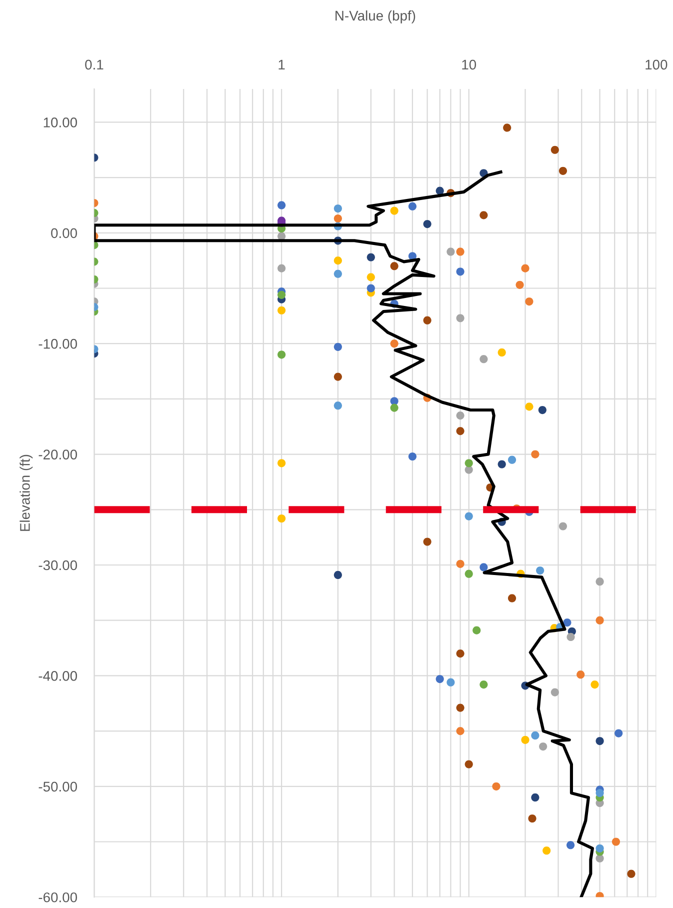  Describe the element at coordinates (281, 65) in the screenshot. I see `x-tick-label: 1` at that location.